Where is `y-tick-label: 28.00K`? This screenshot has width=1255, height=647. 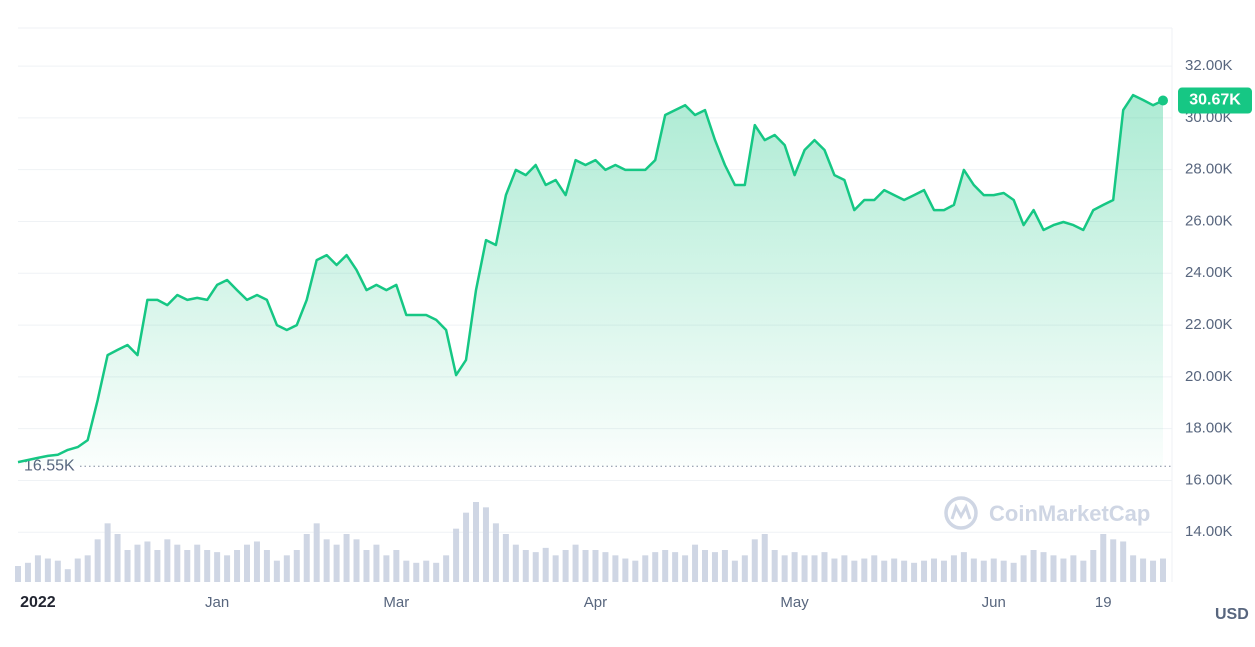
y-tick-label: 28.00K is located at coordinates (1209, 169).